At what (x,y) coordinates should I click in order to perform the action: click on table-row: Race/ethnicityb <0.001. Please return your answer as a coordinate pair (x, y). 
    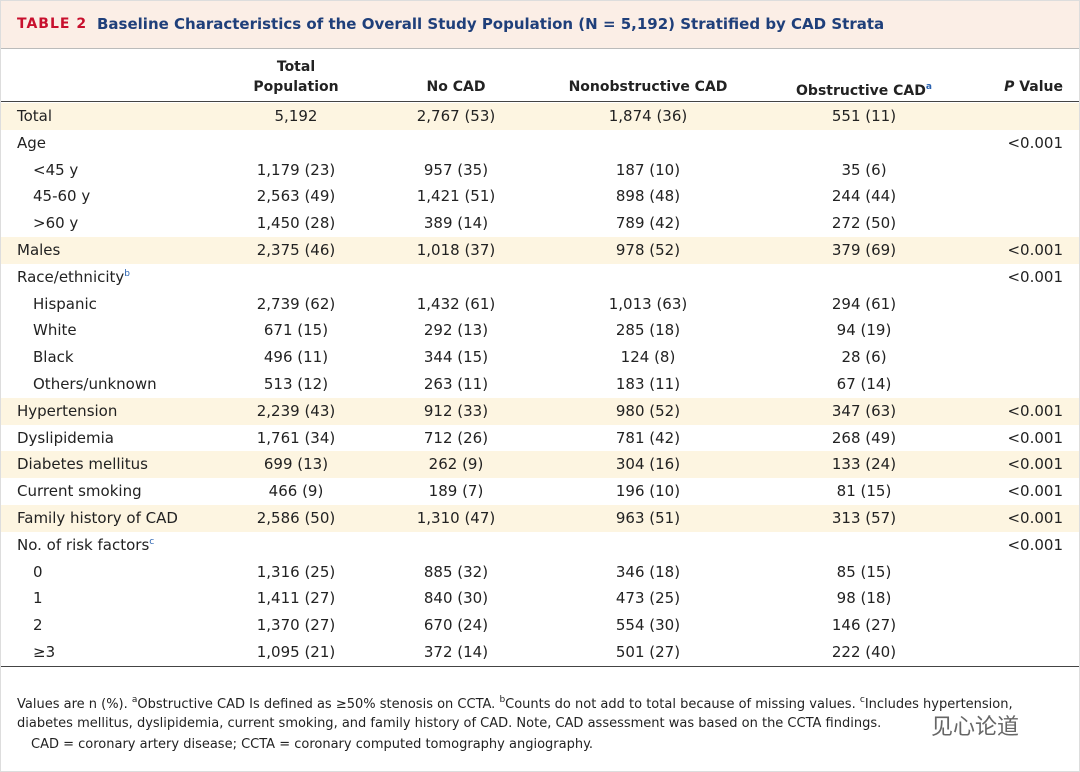
    Looking at the image, I should click on (540, 277).